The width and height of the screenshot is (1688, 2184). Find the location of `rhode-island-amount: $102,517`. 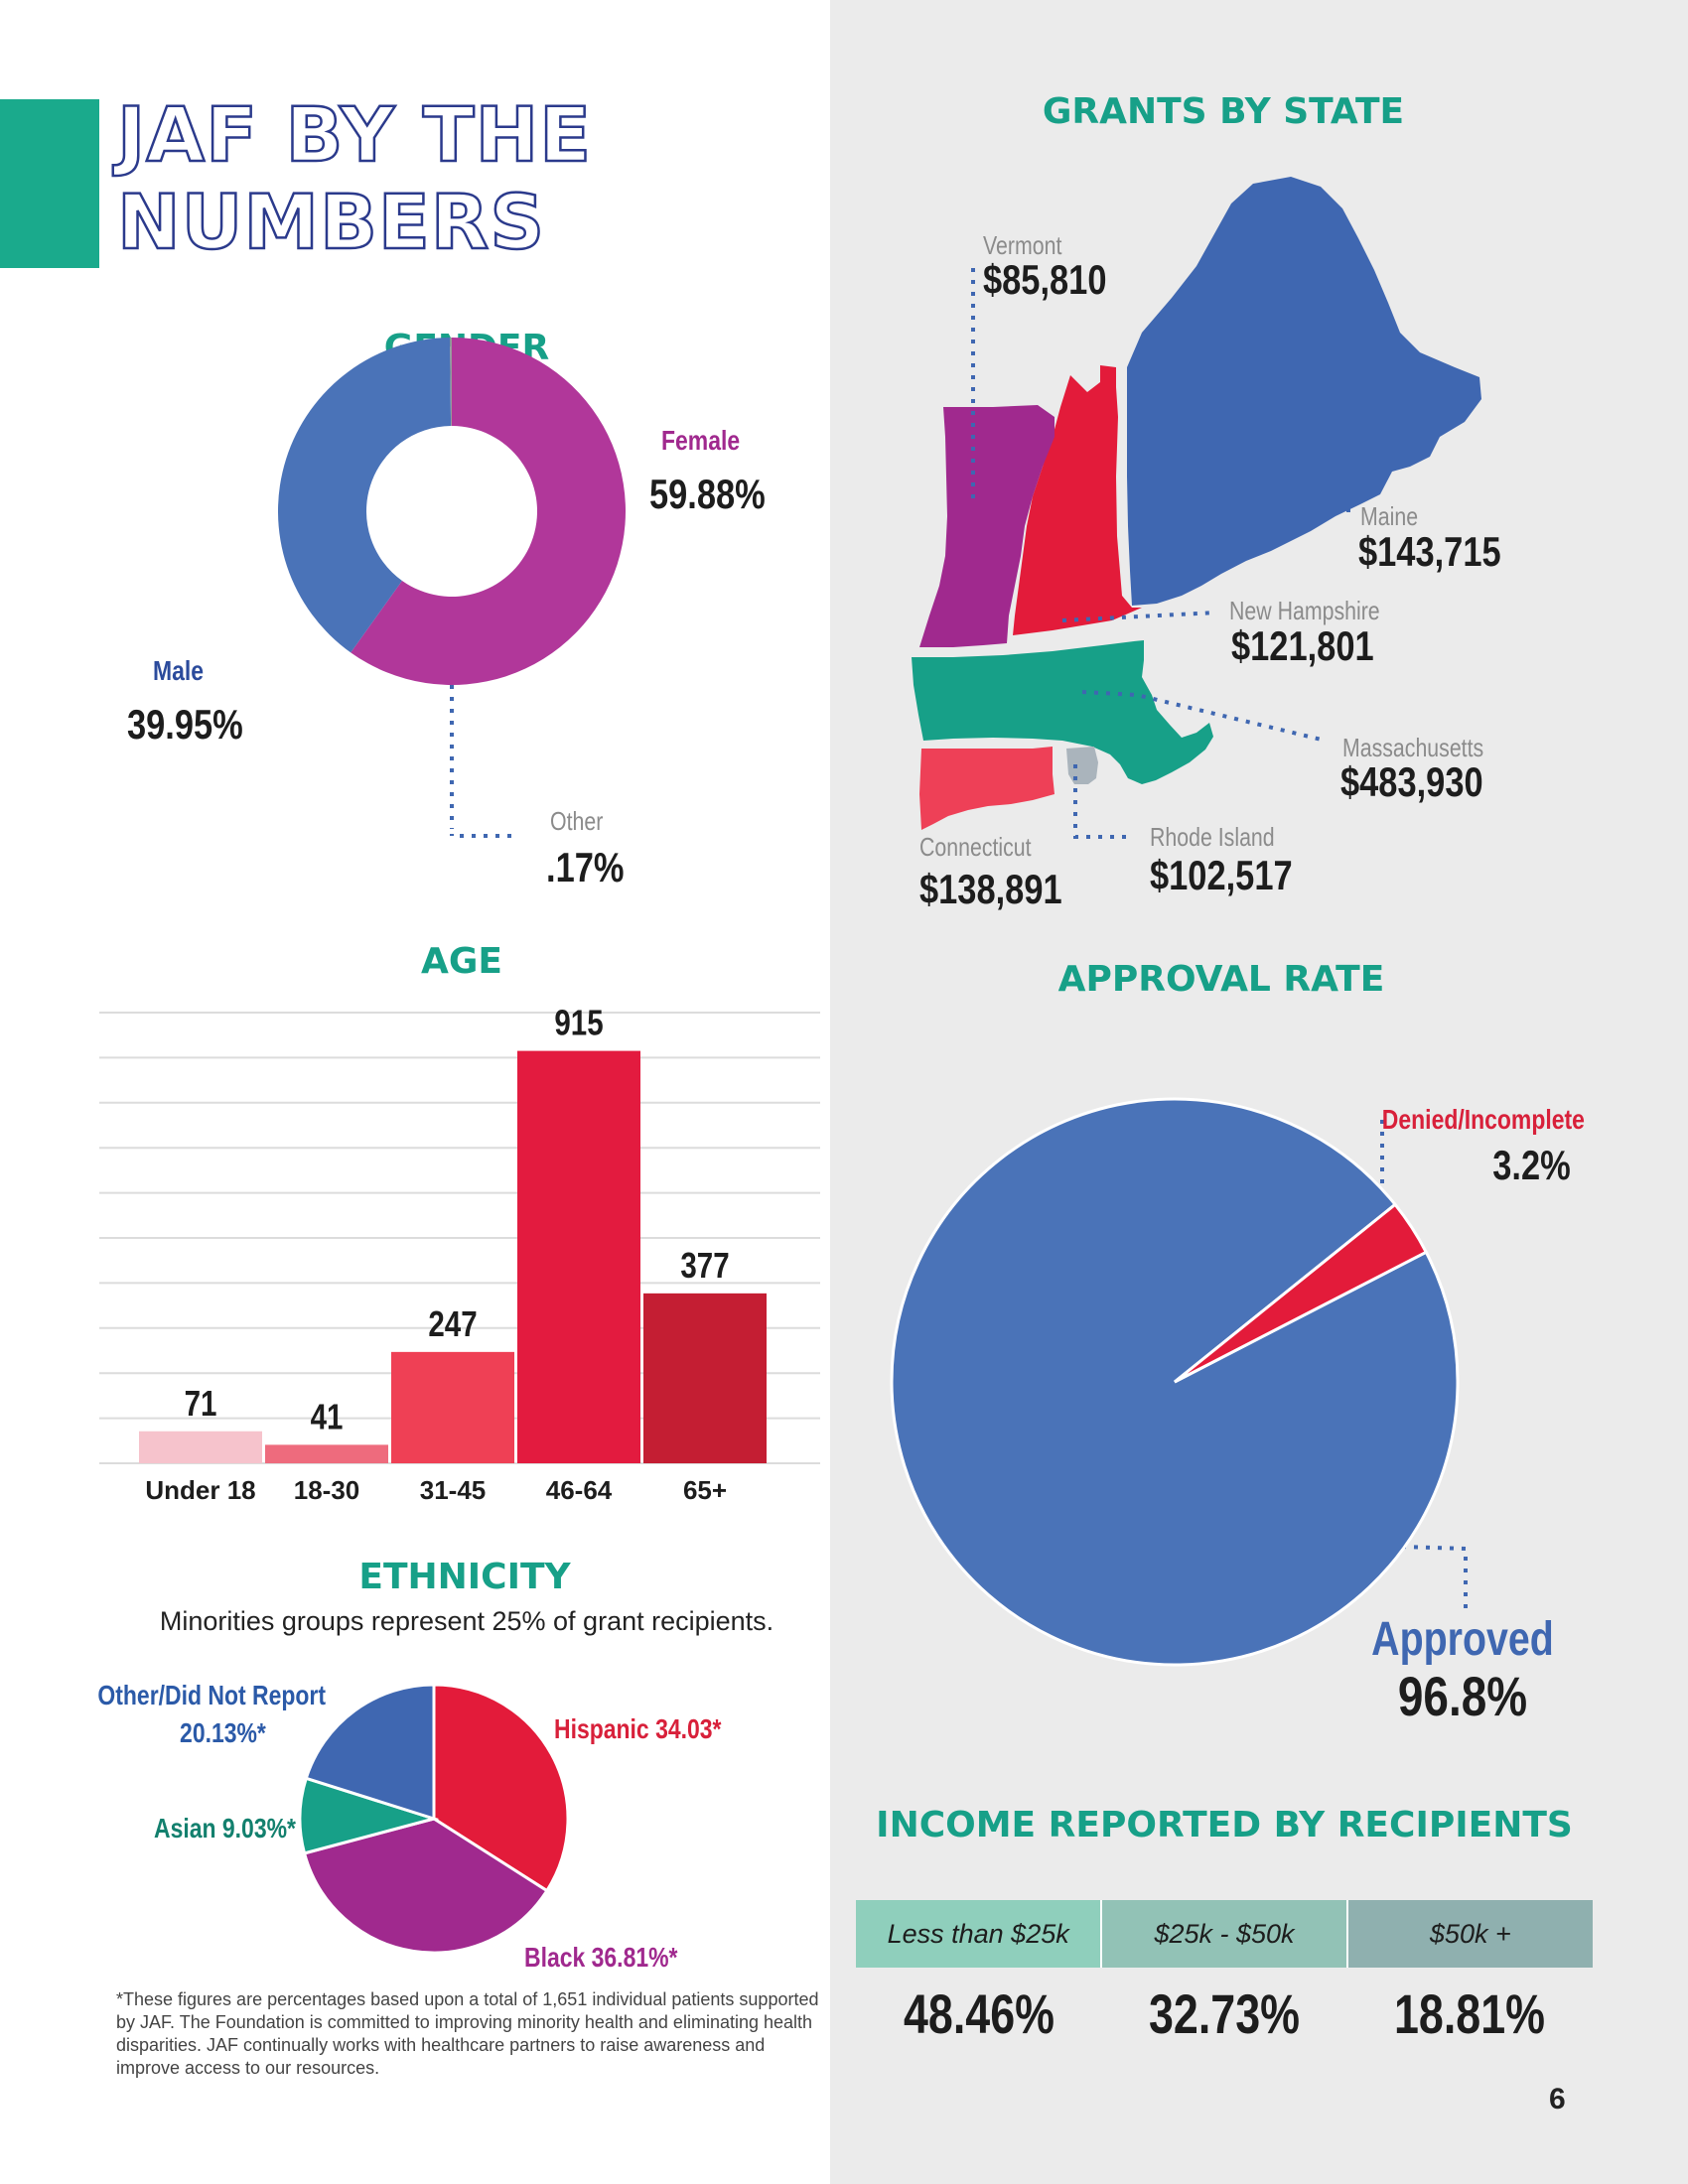

rhode-island-amount: $102,517 is located at coordinates (1221, 875).